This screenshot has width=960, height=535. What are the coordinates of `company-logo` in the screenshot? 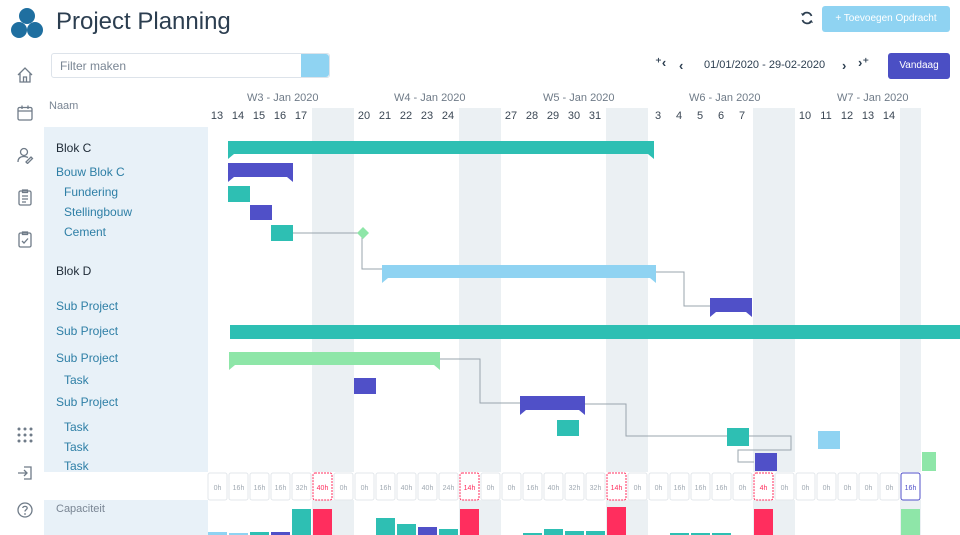 It's located at (27, 23).